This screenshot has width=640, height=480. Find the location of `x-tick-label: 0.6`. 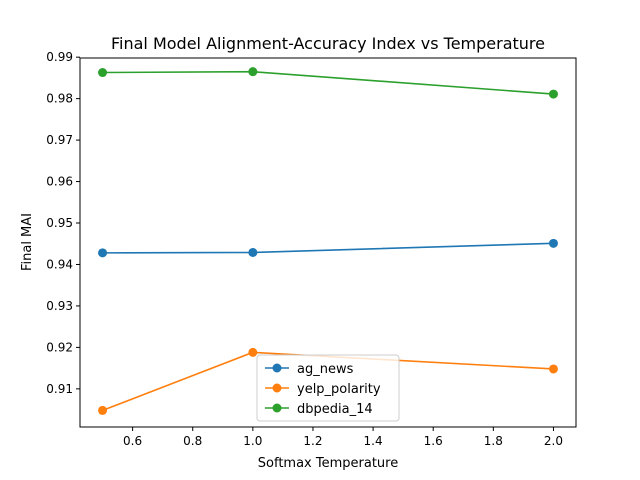

x-tick-label: 0.6 is located at coordinates (132, 441).